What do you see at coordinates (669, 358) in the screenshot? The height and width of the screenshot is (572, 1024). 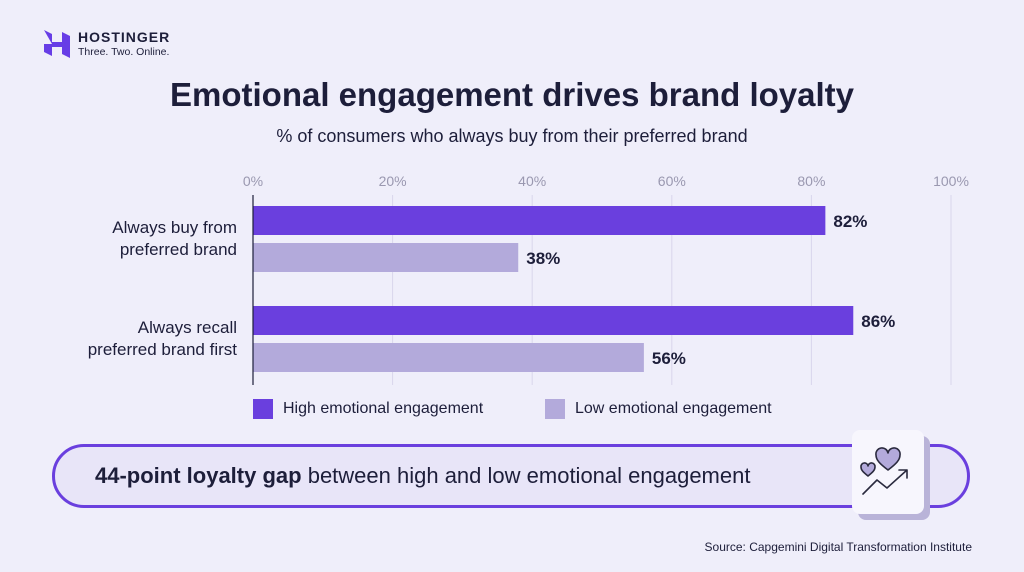 I see `data-label: 56%` at bounding box center [669, 358].